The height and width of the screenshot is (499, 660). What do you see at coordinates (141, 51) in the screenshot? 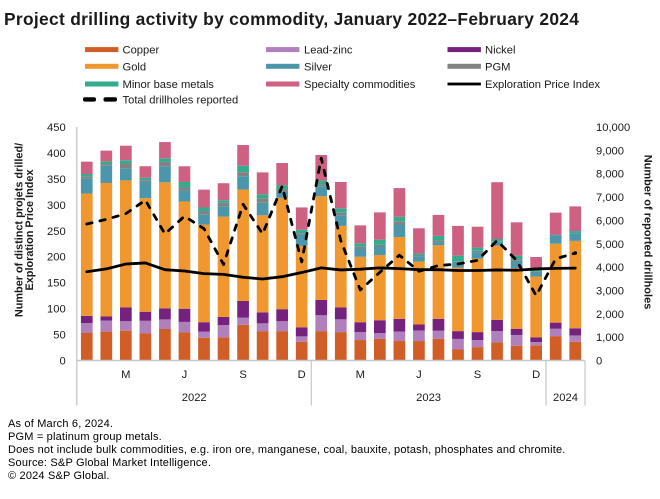
I see `svg-text: Copper` at bounding box center [141, 51].